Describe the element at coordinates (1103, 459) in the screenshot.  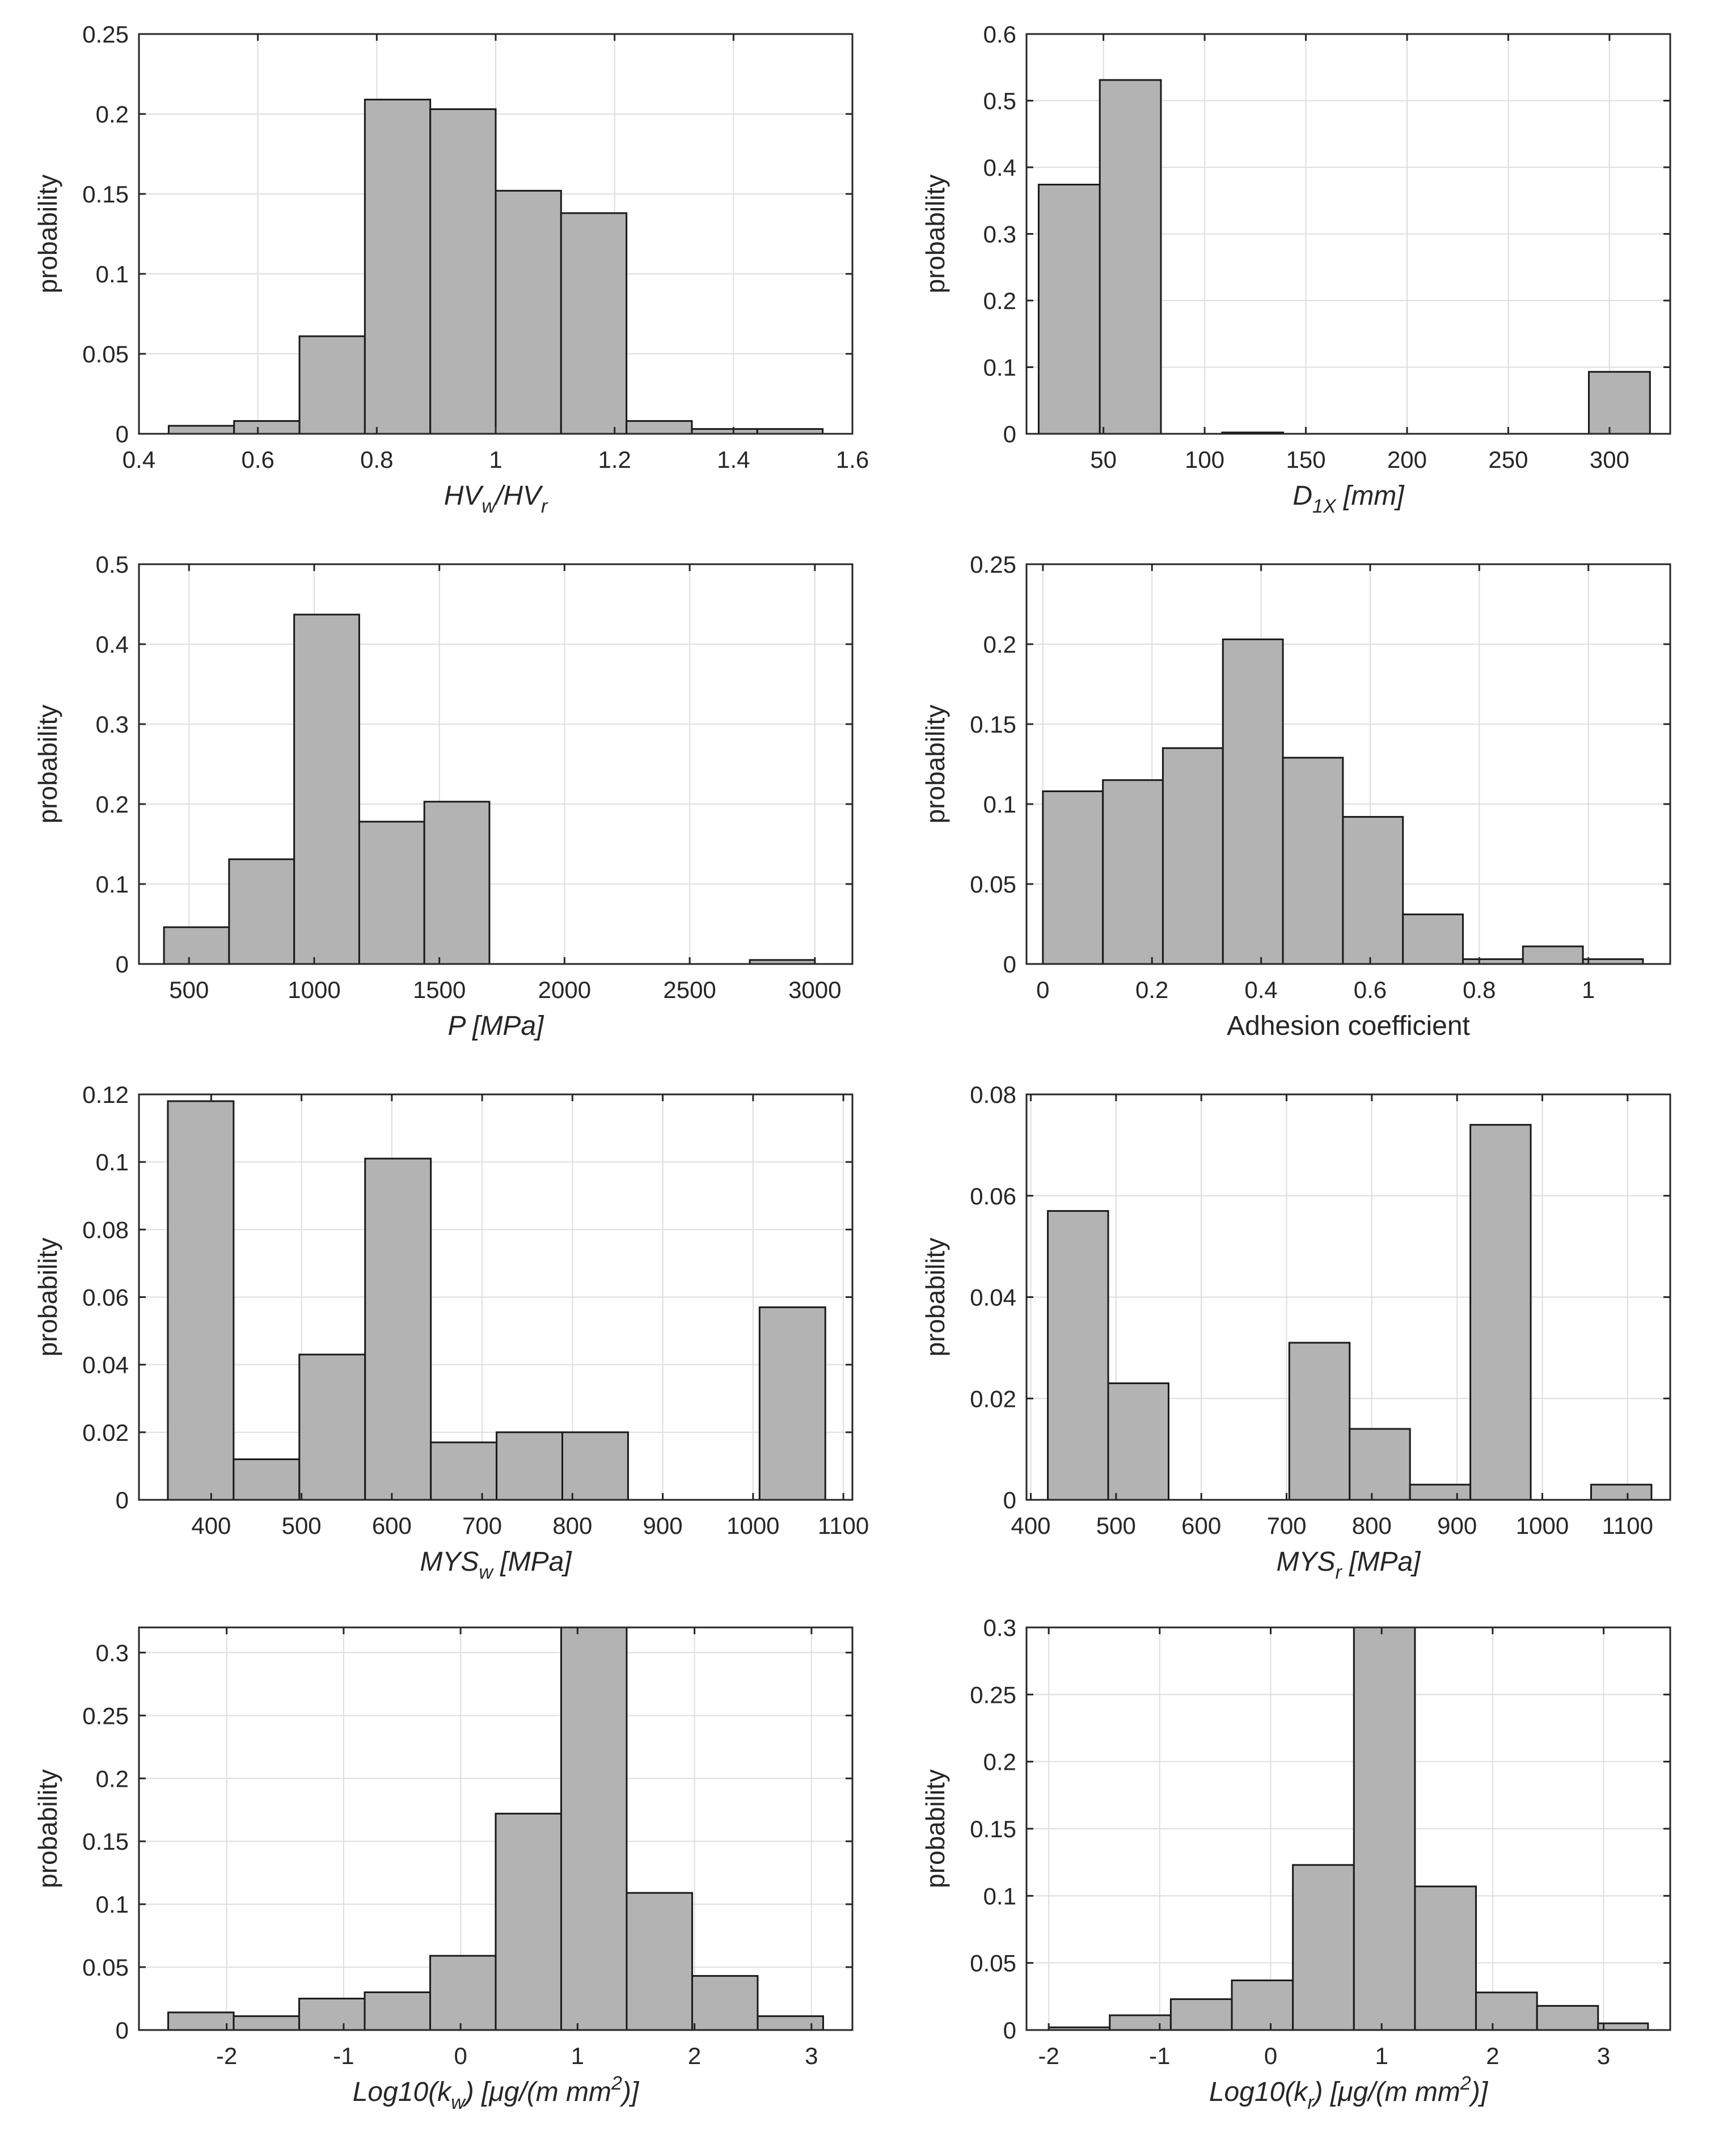
I see `x-tick-label: 50` at that location.